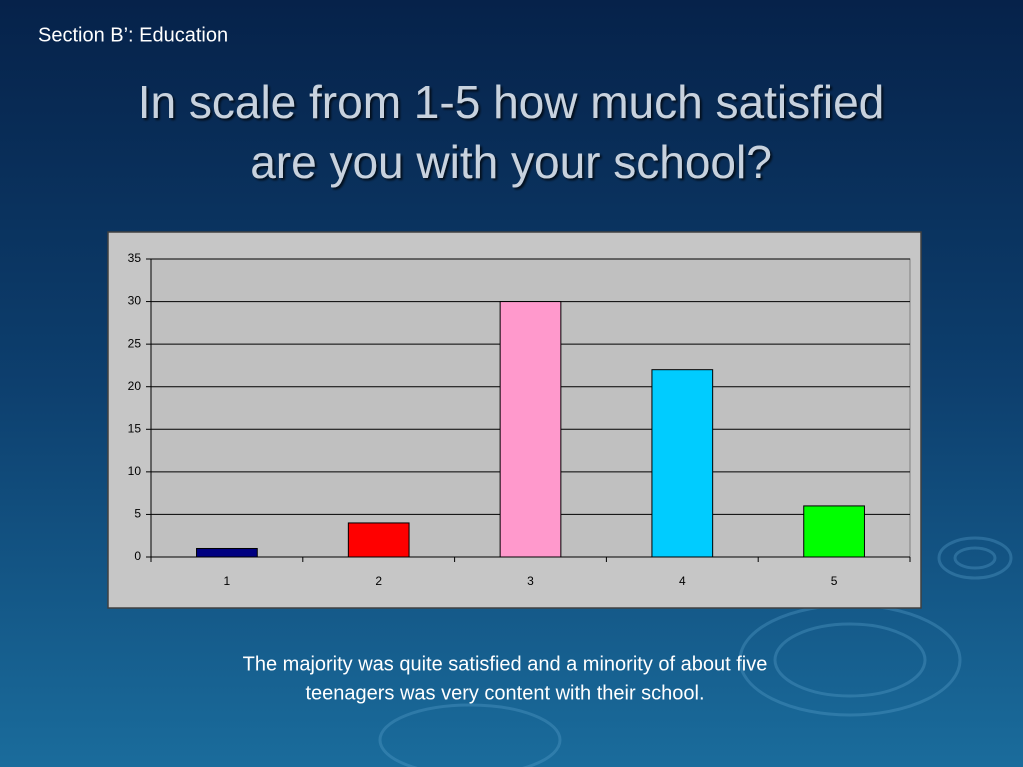 This screenshot has width=1023, height=767. Describe the element at coordinates (530, 581) in the screenshot. I see `x-tick-label: 3` at that location.